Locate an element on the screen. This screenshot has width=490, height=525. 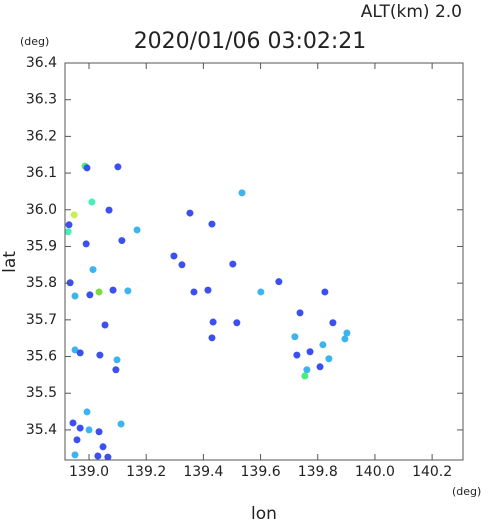
x-tick-label: 140.2 is located at coordinates (432, 472).